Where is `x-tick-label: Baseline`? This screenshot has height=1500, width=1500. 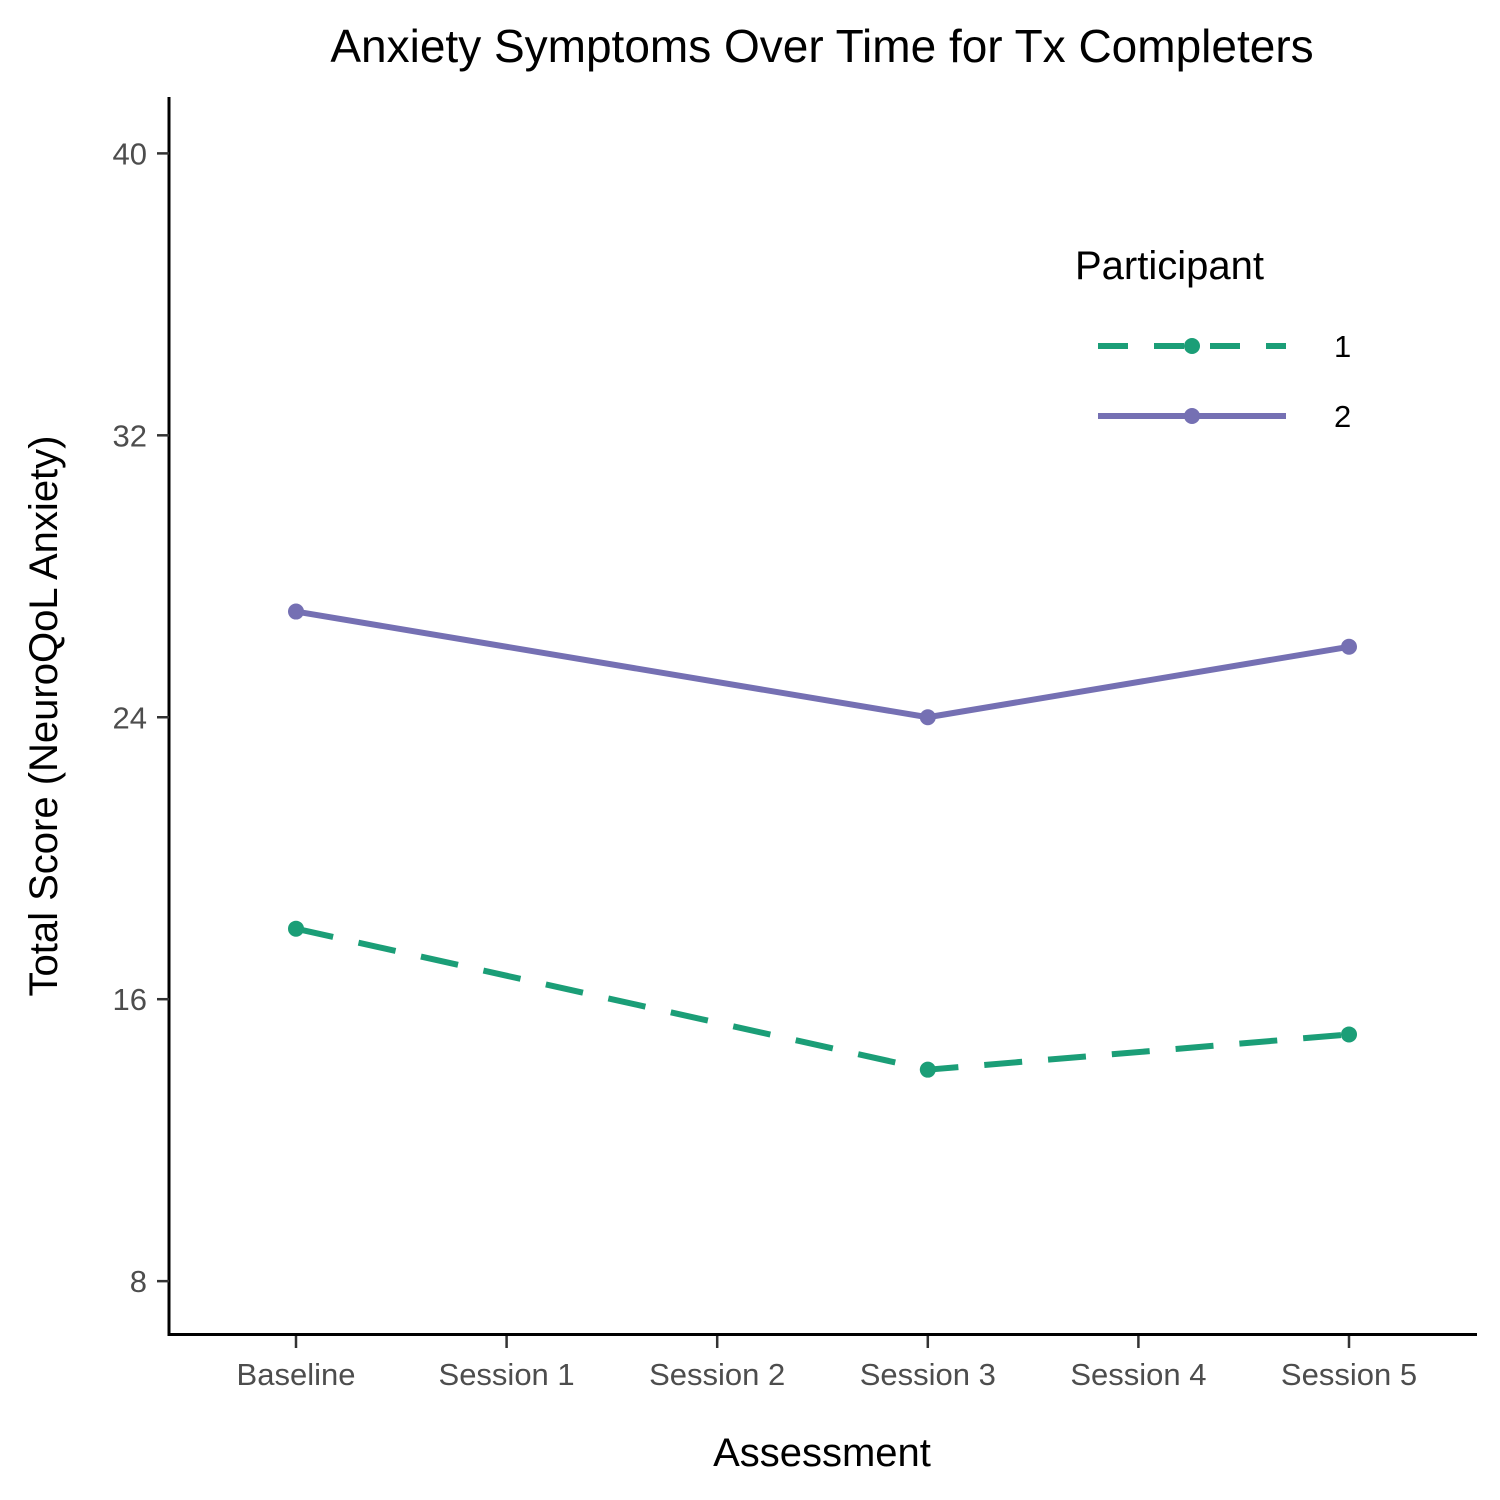 x-tick-label: Baseline is located at coordinates (296, 1374).